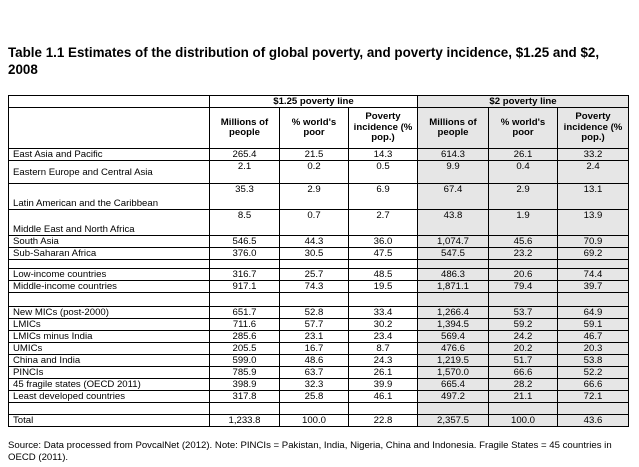 The image size is (639, 467). I want to click on cell: 52.8, so click(314, 312).